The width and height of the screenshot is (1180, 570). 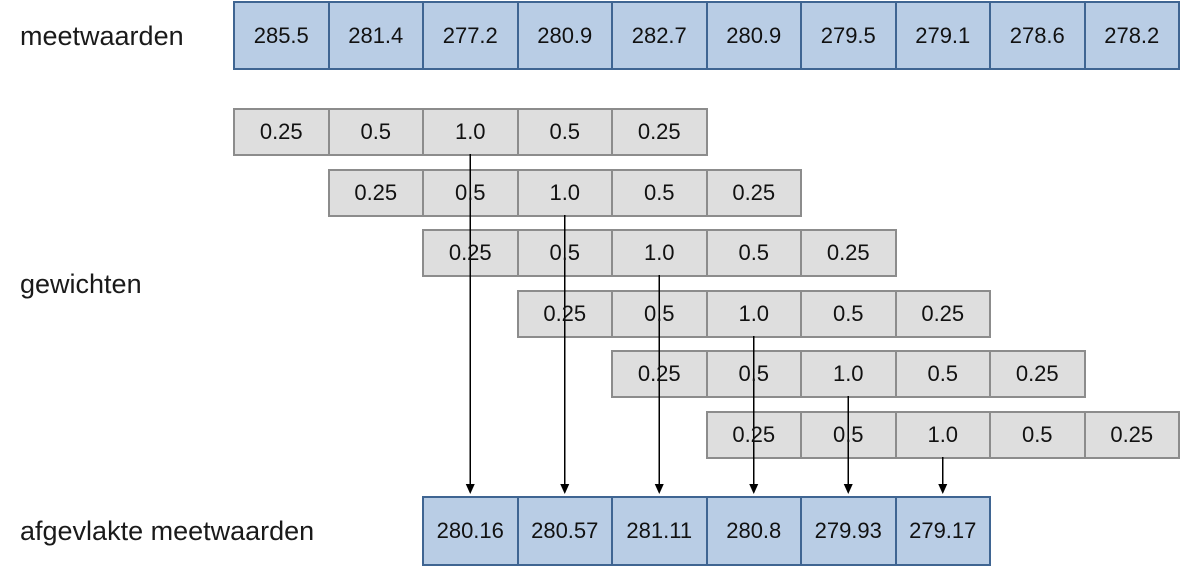 I want to click on measurement-cell-value: 278.2, so click(x=1132, y=35).